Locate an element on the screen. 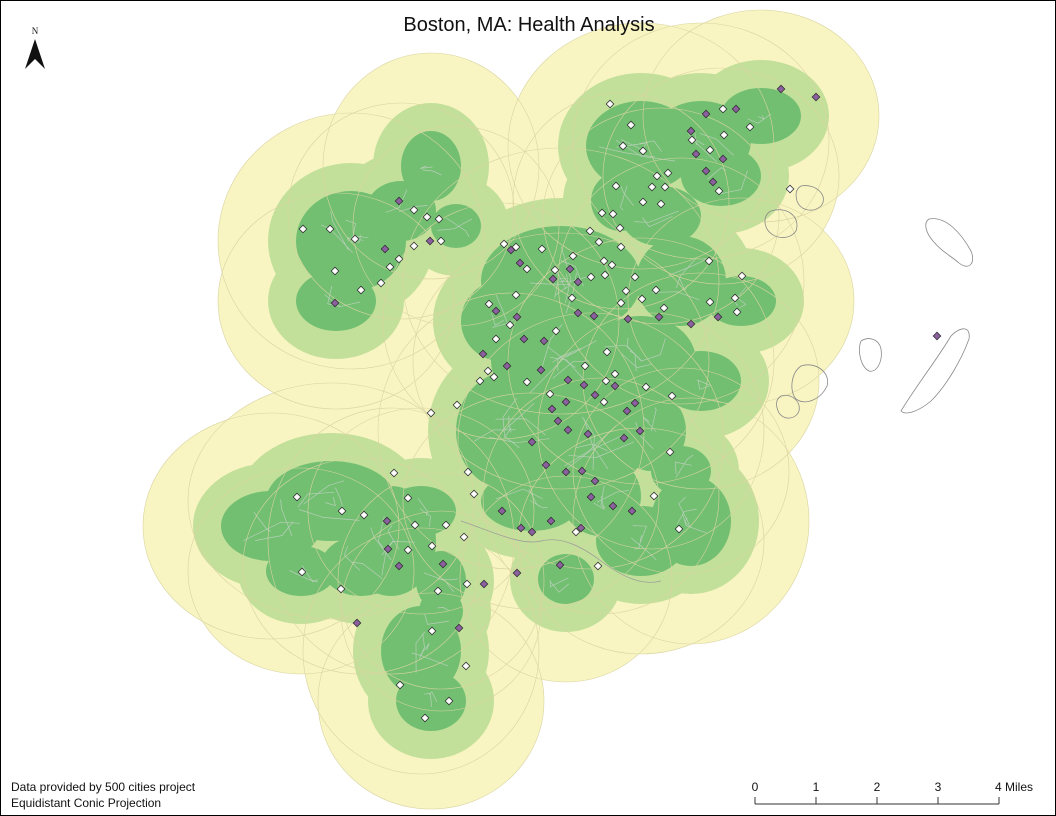  scale-label: 0 is located at coordinates (755, 787).